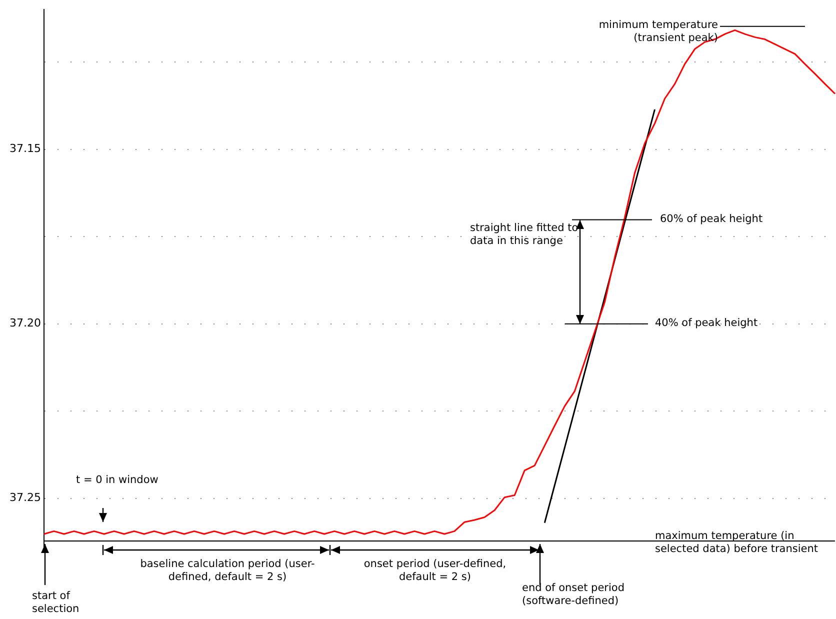 This screenshot has height=619, width=836. I want to click on ref-line-label: 40% of peak height, so click(706, 323).